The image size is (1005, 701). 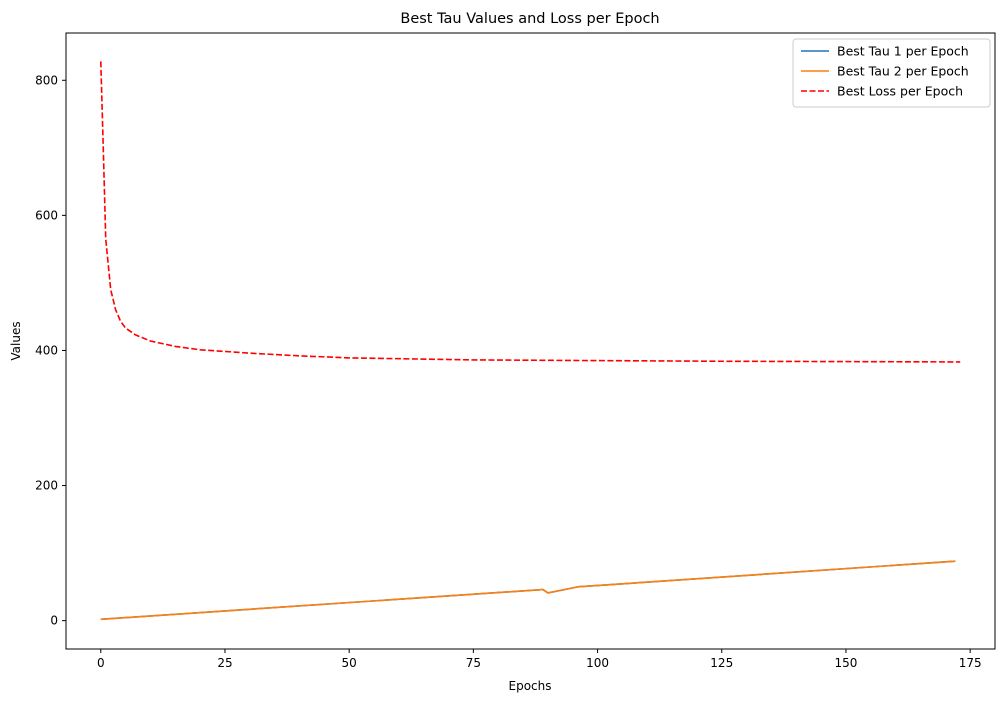 What do you see at coordinates (349, 663) in the screenshot?
I see `x-tick-label: 50` at bounding box center [349, 663].